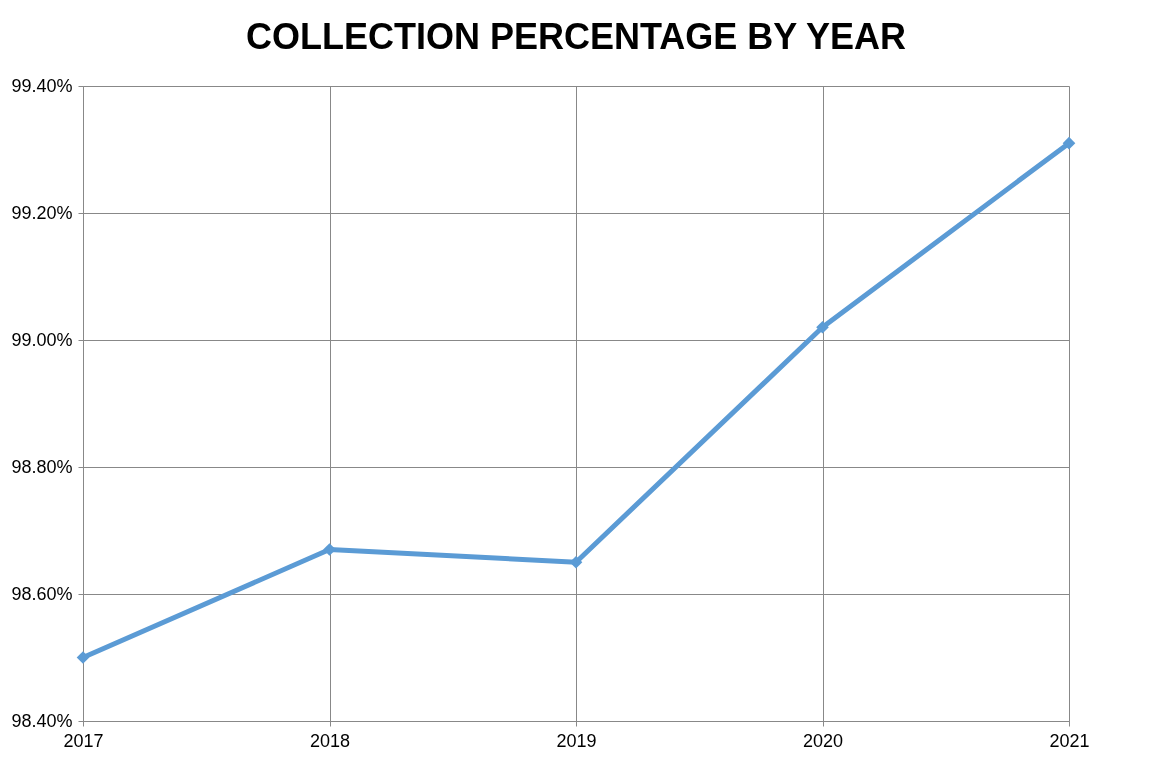 This screenshot has height=777, width=1153. Describe the element at coordinates (576, 36) in the screenshot. I see `chart-title: COLLECTION PERCENTAGE BY YEAR` at that location.